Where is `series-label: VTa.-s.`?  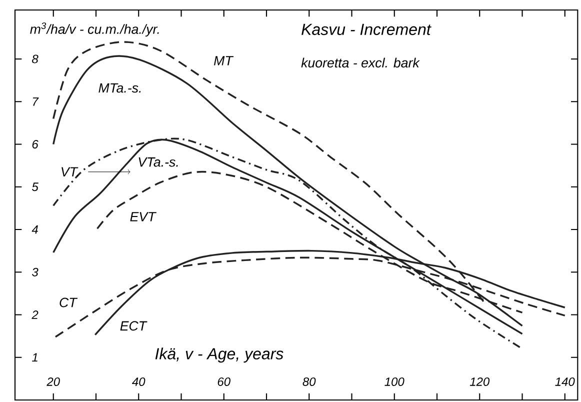 series-label: VTa.-s. is located at coordinates (158, 162).